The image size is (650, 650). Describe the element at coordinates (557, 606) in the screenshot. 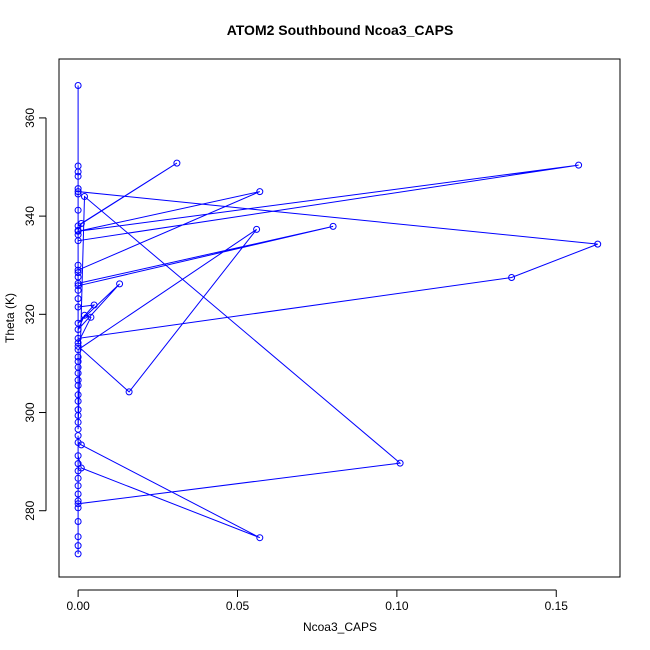

I see `x-tick-label: 0.15` at that location.